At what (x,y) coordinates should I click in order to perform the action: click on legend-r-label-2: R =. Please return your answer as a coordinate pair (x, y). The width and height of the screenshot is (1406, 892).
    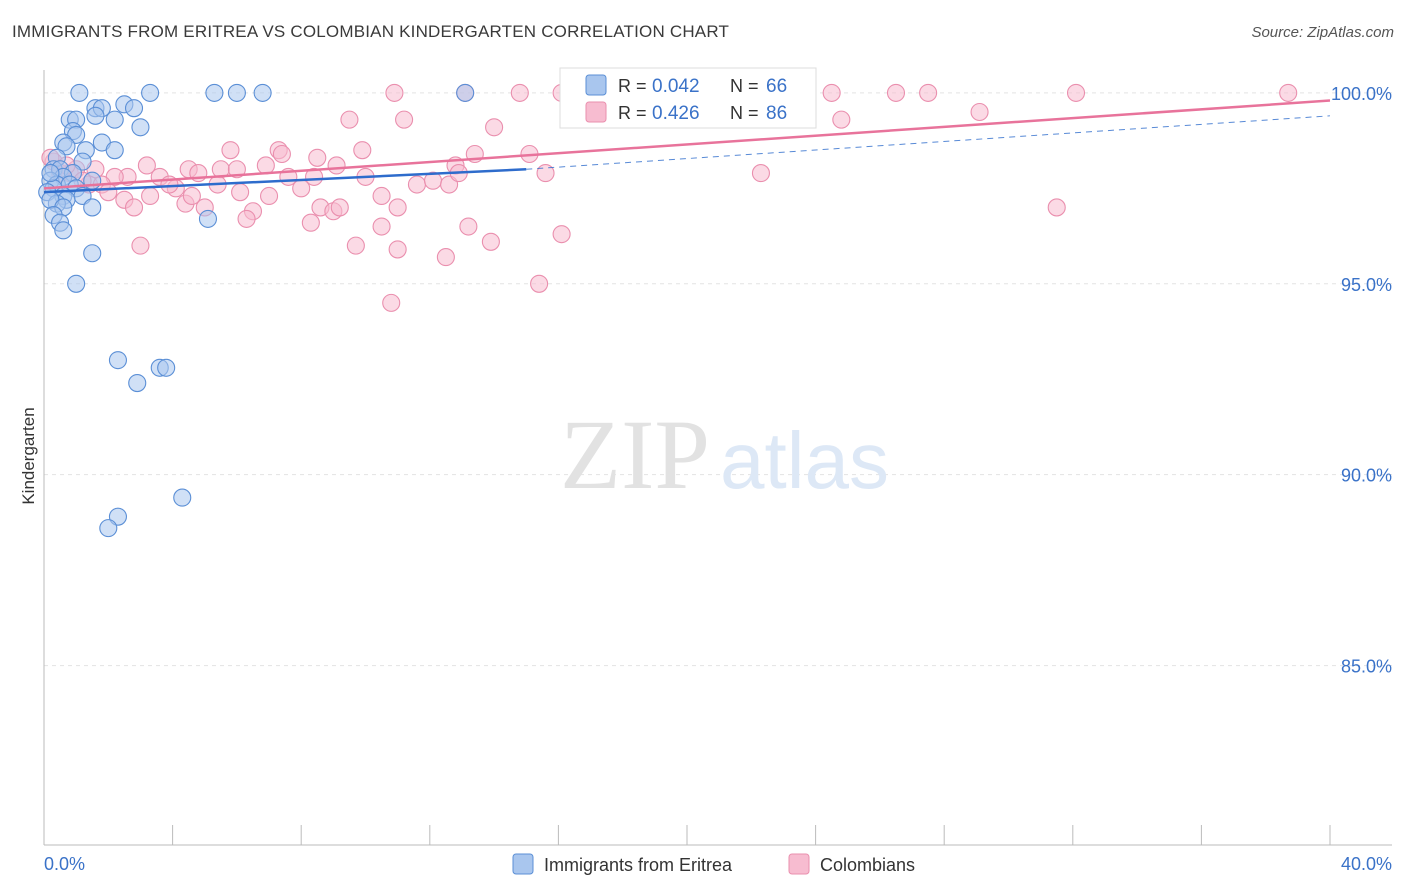
    Looking at the image, I should click on (632, 113).